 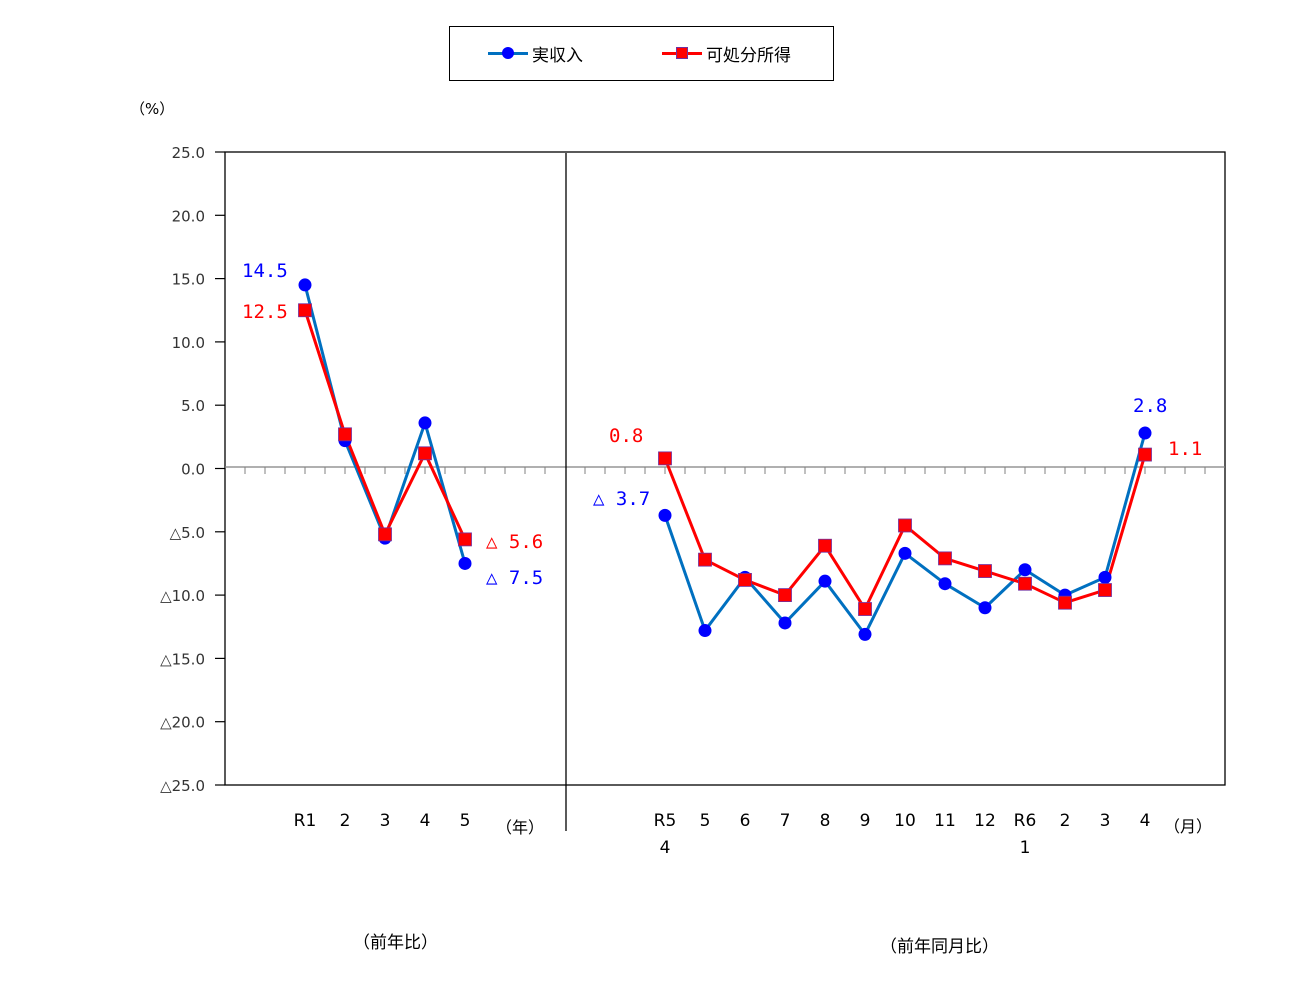 I want to click on square-marker-icon, so click(x=682, y=53).